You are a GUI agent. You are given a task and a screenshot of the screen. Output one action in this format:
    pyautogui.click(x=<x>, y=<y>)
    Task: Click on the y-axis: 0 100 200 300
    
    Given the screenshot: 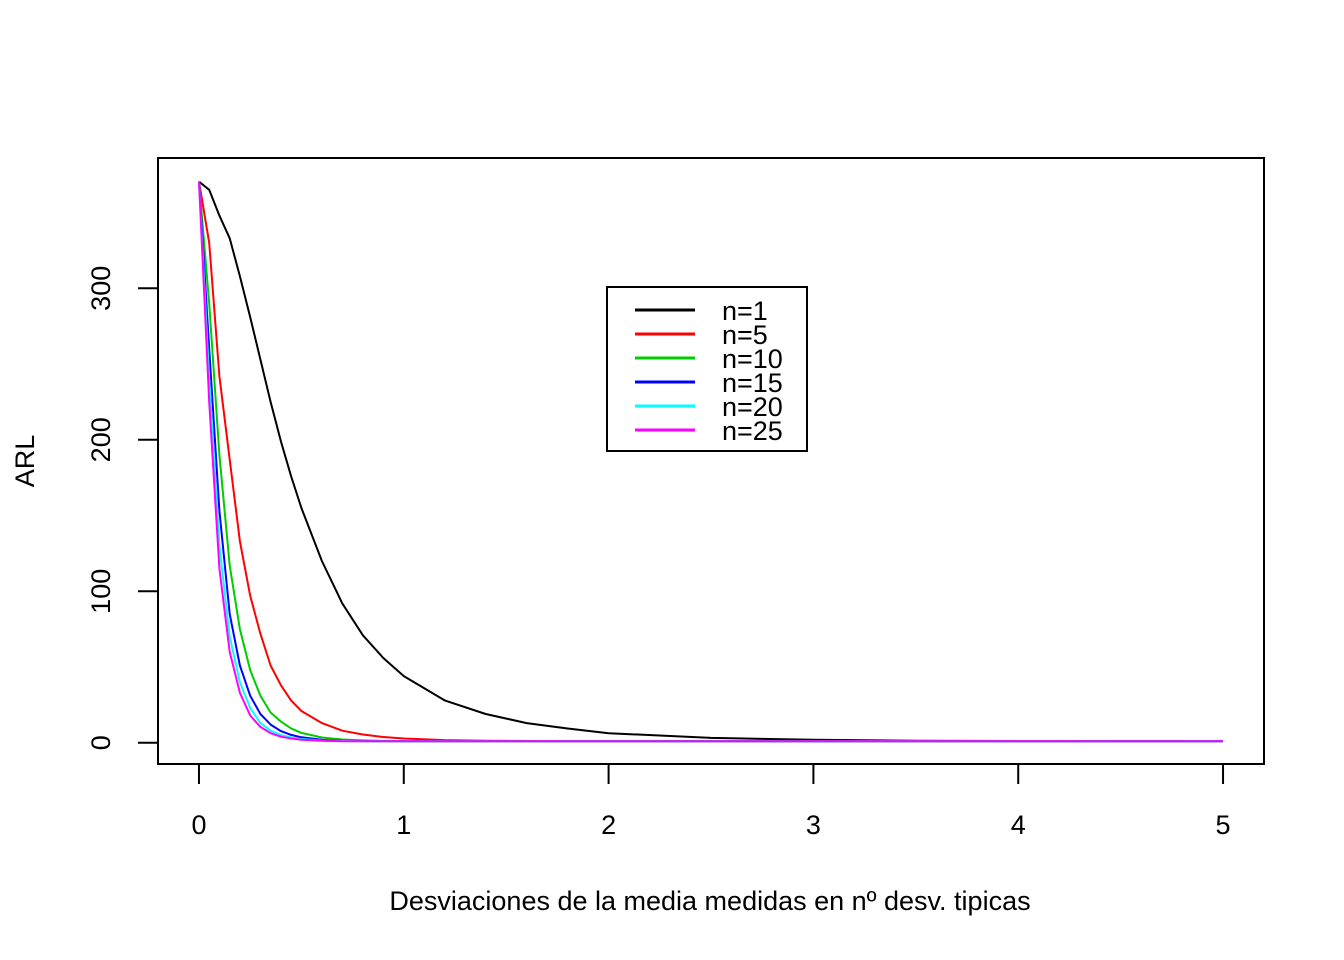 What is the action you would take?
    pyautogui.click(x=122, y=508)
    